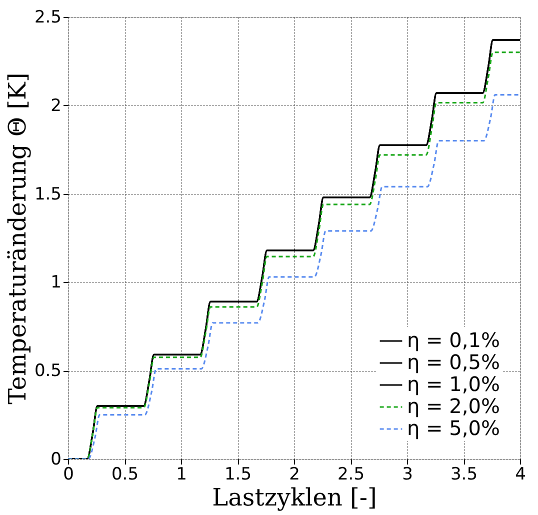  What do you see at coordinates (238, 474) in the screenshot?
I see `x-tick-label: 1.5` at bounding box center [238, 474].